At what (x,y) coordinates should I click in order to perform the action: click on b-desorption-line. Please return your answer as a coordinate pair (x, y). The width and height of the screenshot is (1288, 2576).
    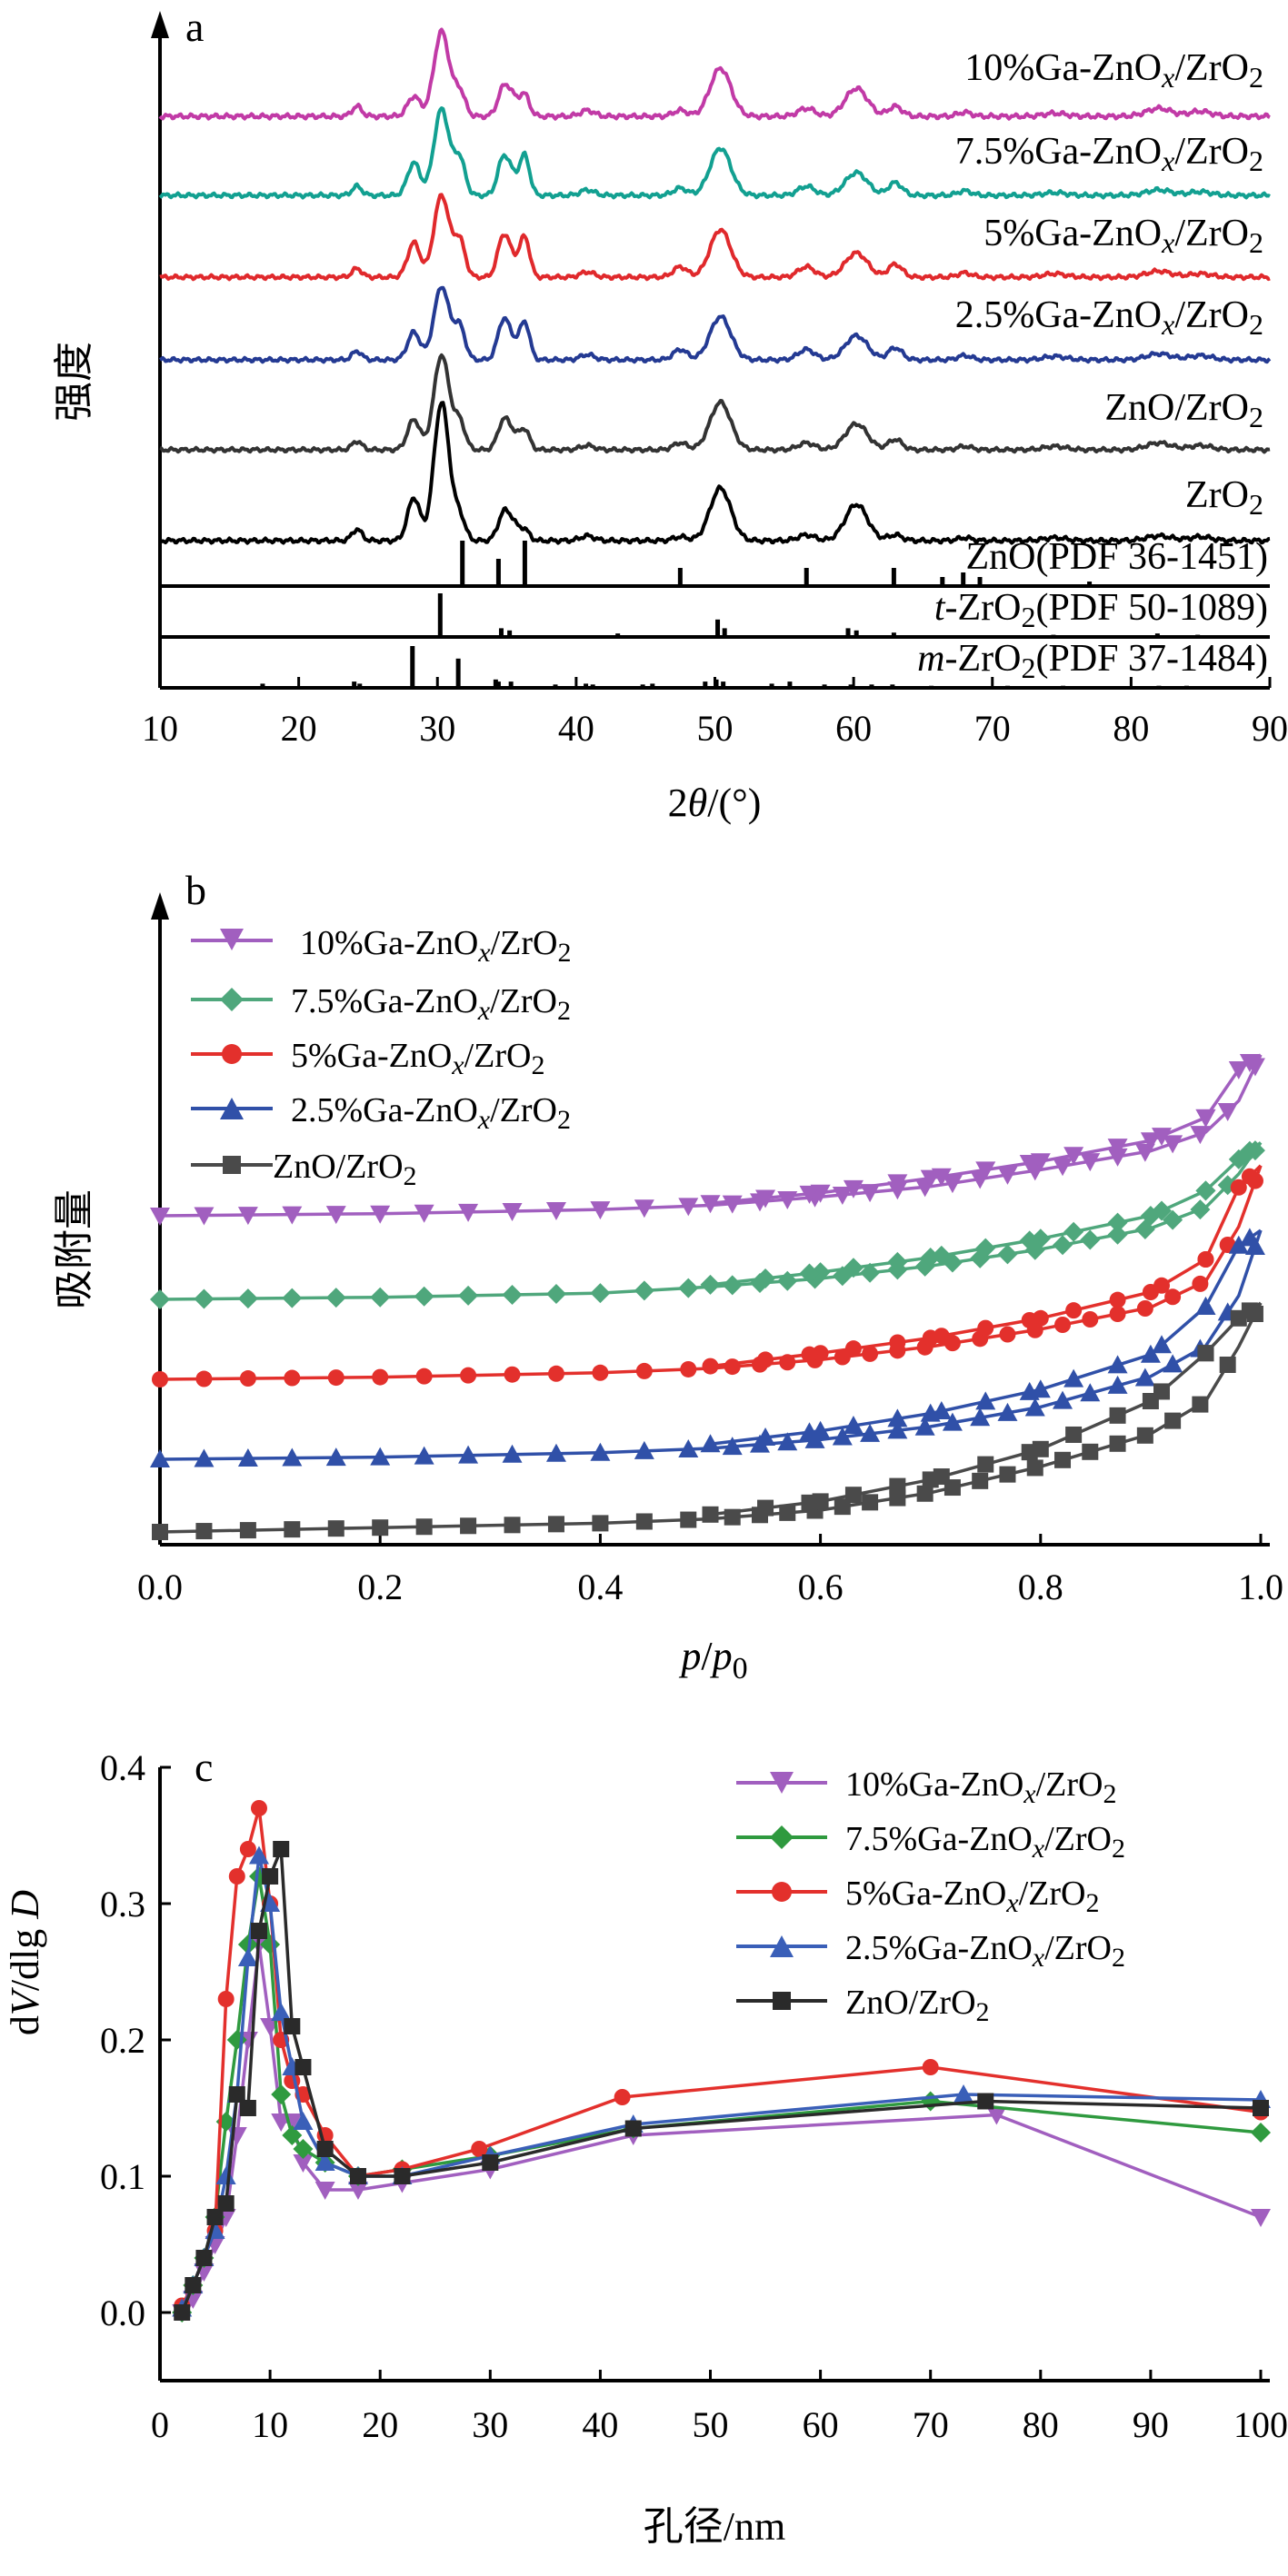
    Looking at the image, I should click on (986, 1337).